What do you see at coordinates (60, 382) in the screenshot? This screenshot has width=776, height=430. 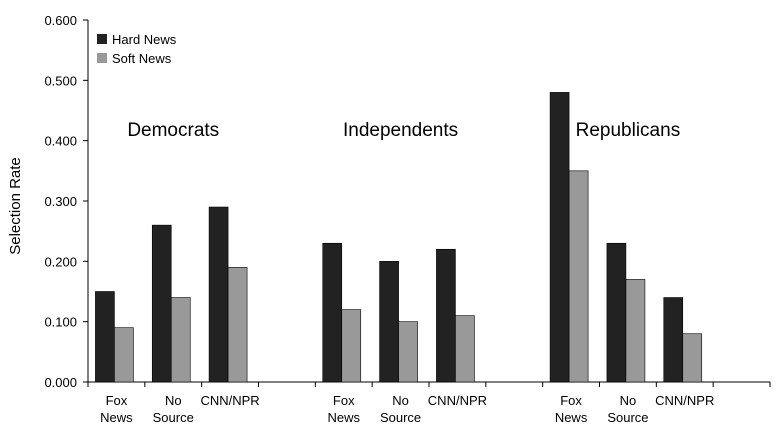 I see `y-tick-label: 0.000` at bounding box center [60, 382].